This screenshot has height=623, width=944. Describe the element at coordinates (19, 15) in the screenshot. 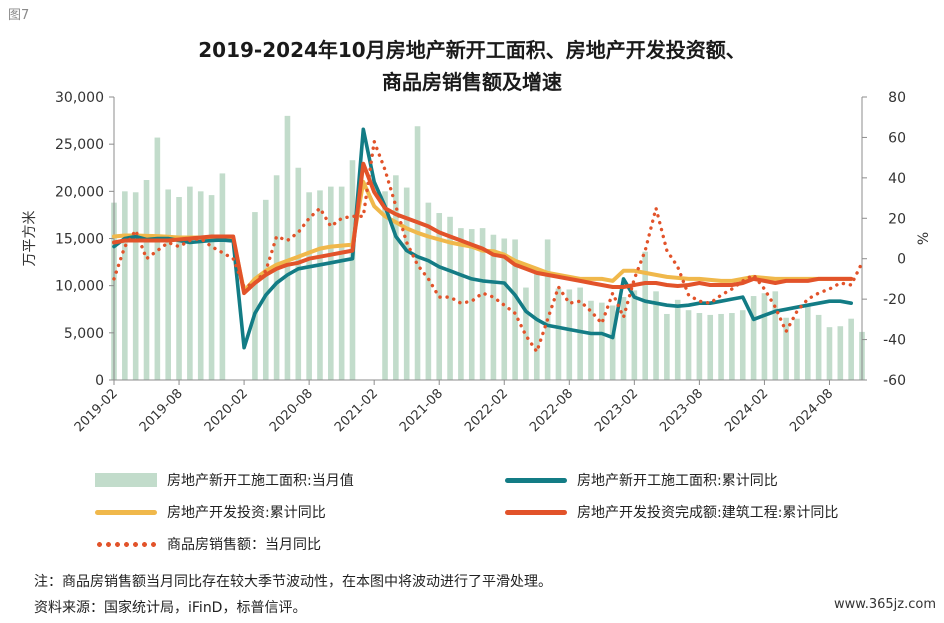

I see `figure-label: 图7` at that location.